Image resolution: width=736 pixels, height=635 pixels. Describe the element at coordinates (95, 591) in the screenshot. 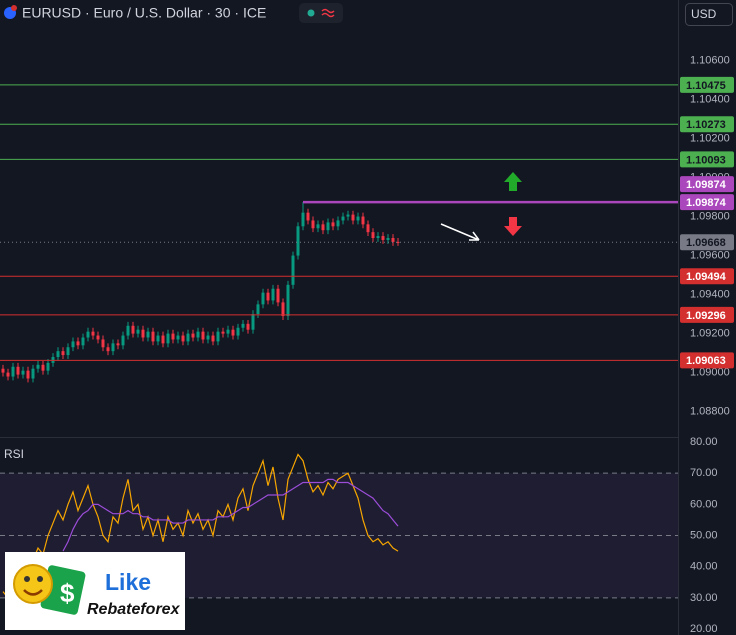

I see `logo: $ Like Rebateforex` at that location.